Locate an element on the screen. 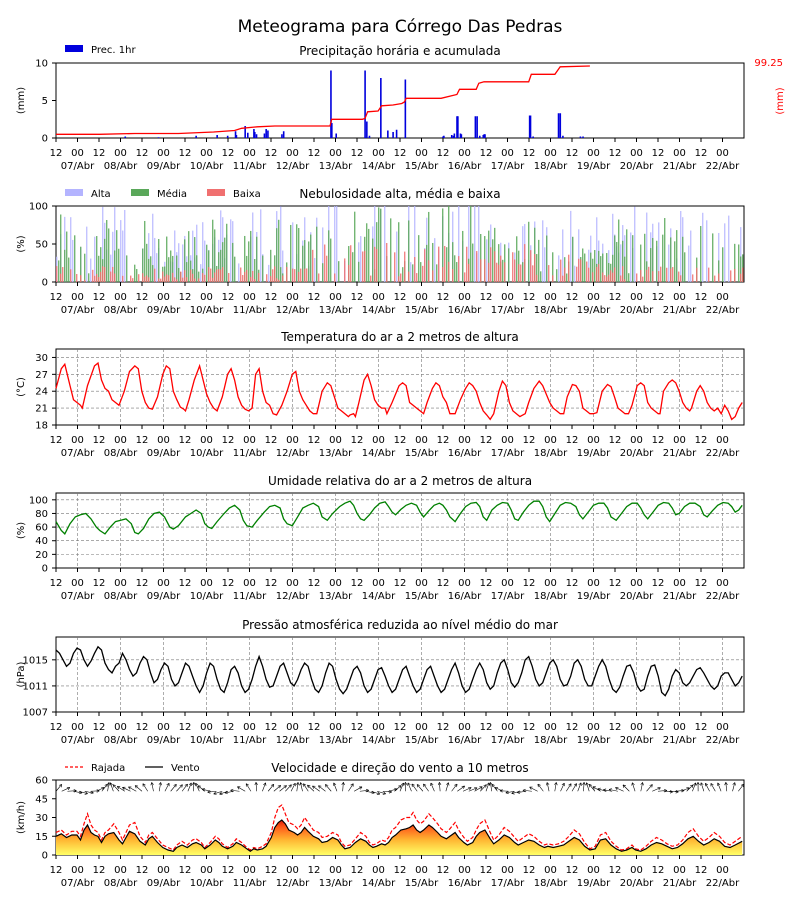 This screenshot has height=900, width=800. precip-legend-label: Prec. 1hr is located at coordinates (113, 50).